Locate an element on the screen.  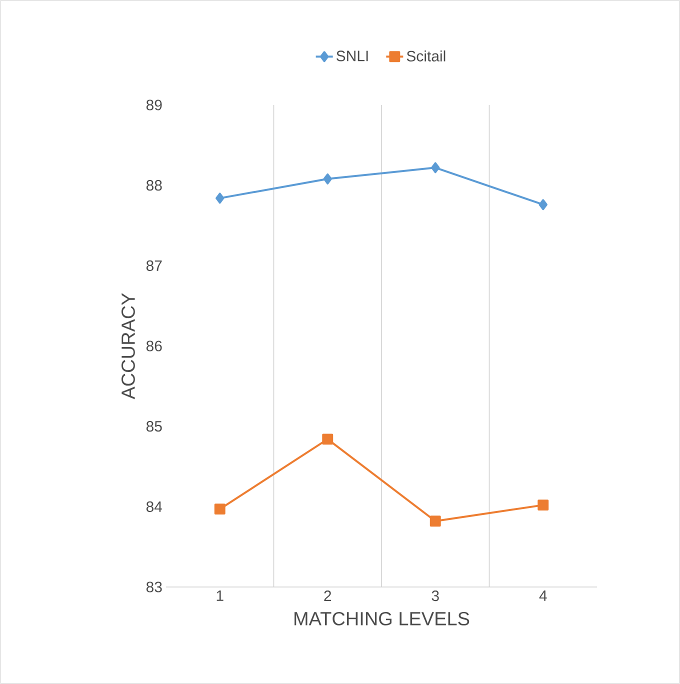
y-tick-label: 85 is located at coordinates (154, 426).